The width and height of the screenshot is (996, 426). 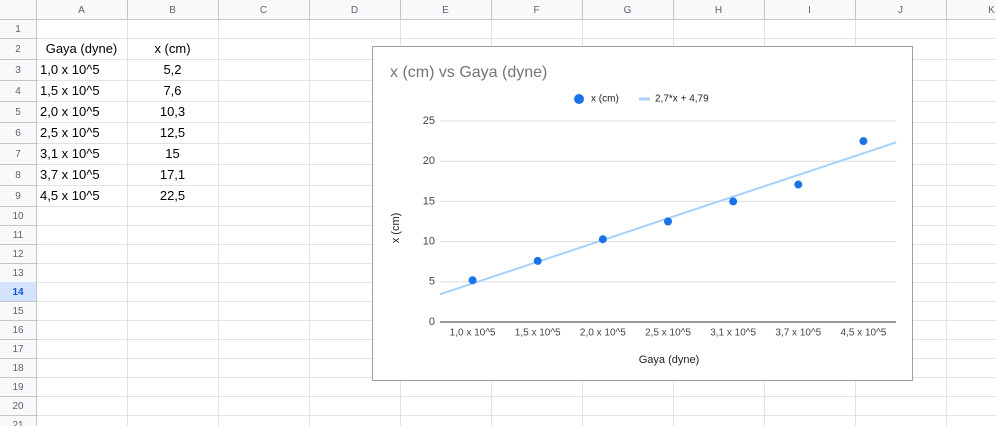 What do you see at coordinates (18, 175) in the screenshot?
I see `row-header: 8` at bounding box center [18, 175].